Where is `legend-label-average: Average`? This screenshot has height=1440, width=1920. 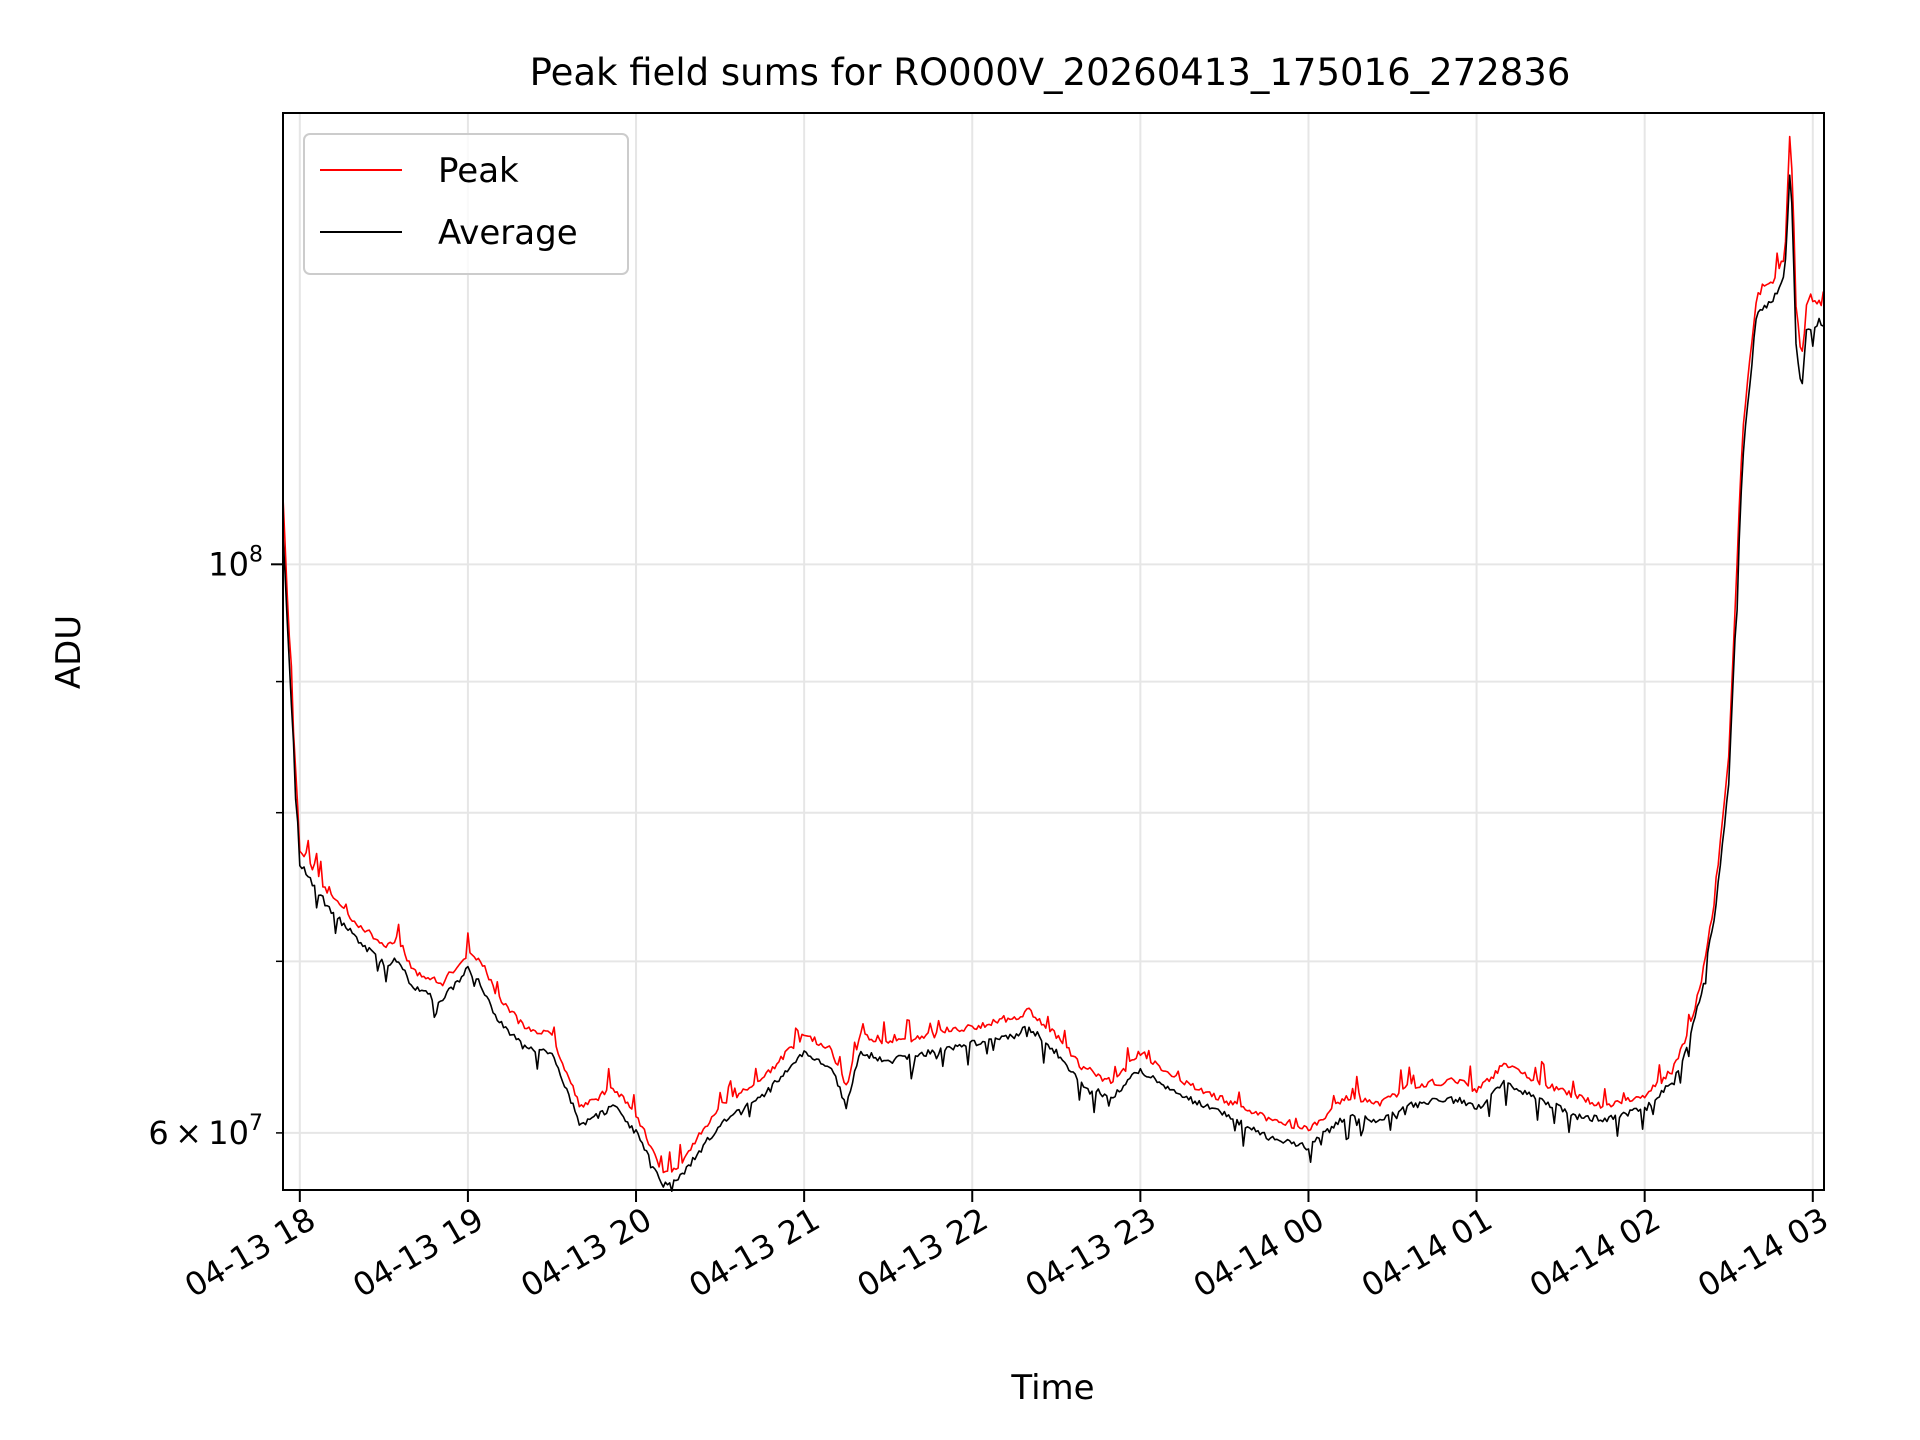 legend-label-average: Average is located at coordinates (508, 233).